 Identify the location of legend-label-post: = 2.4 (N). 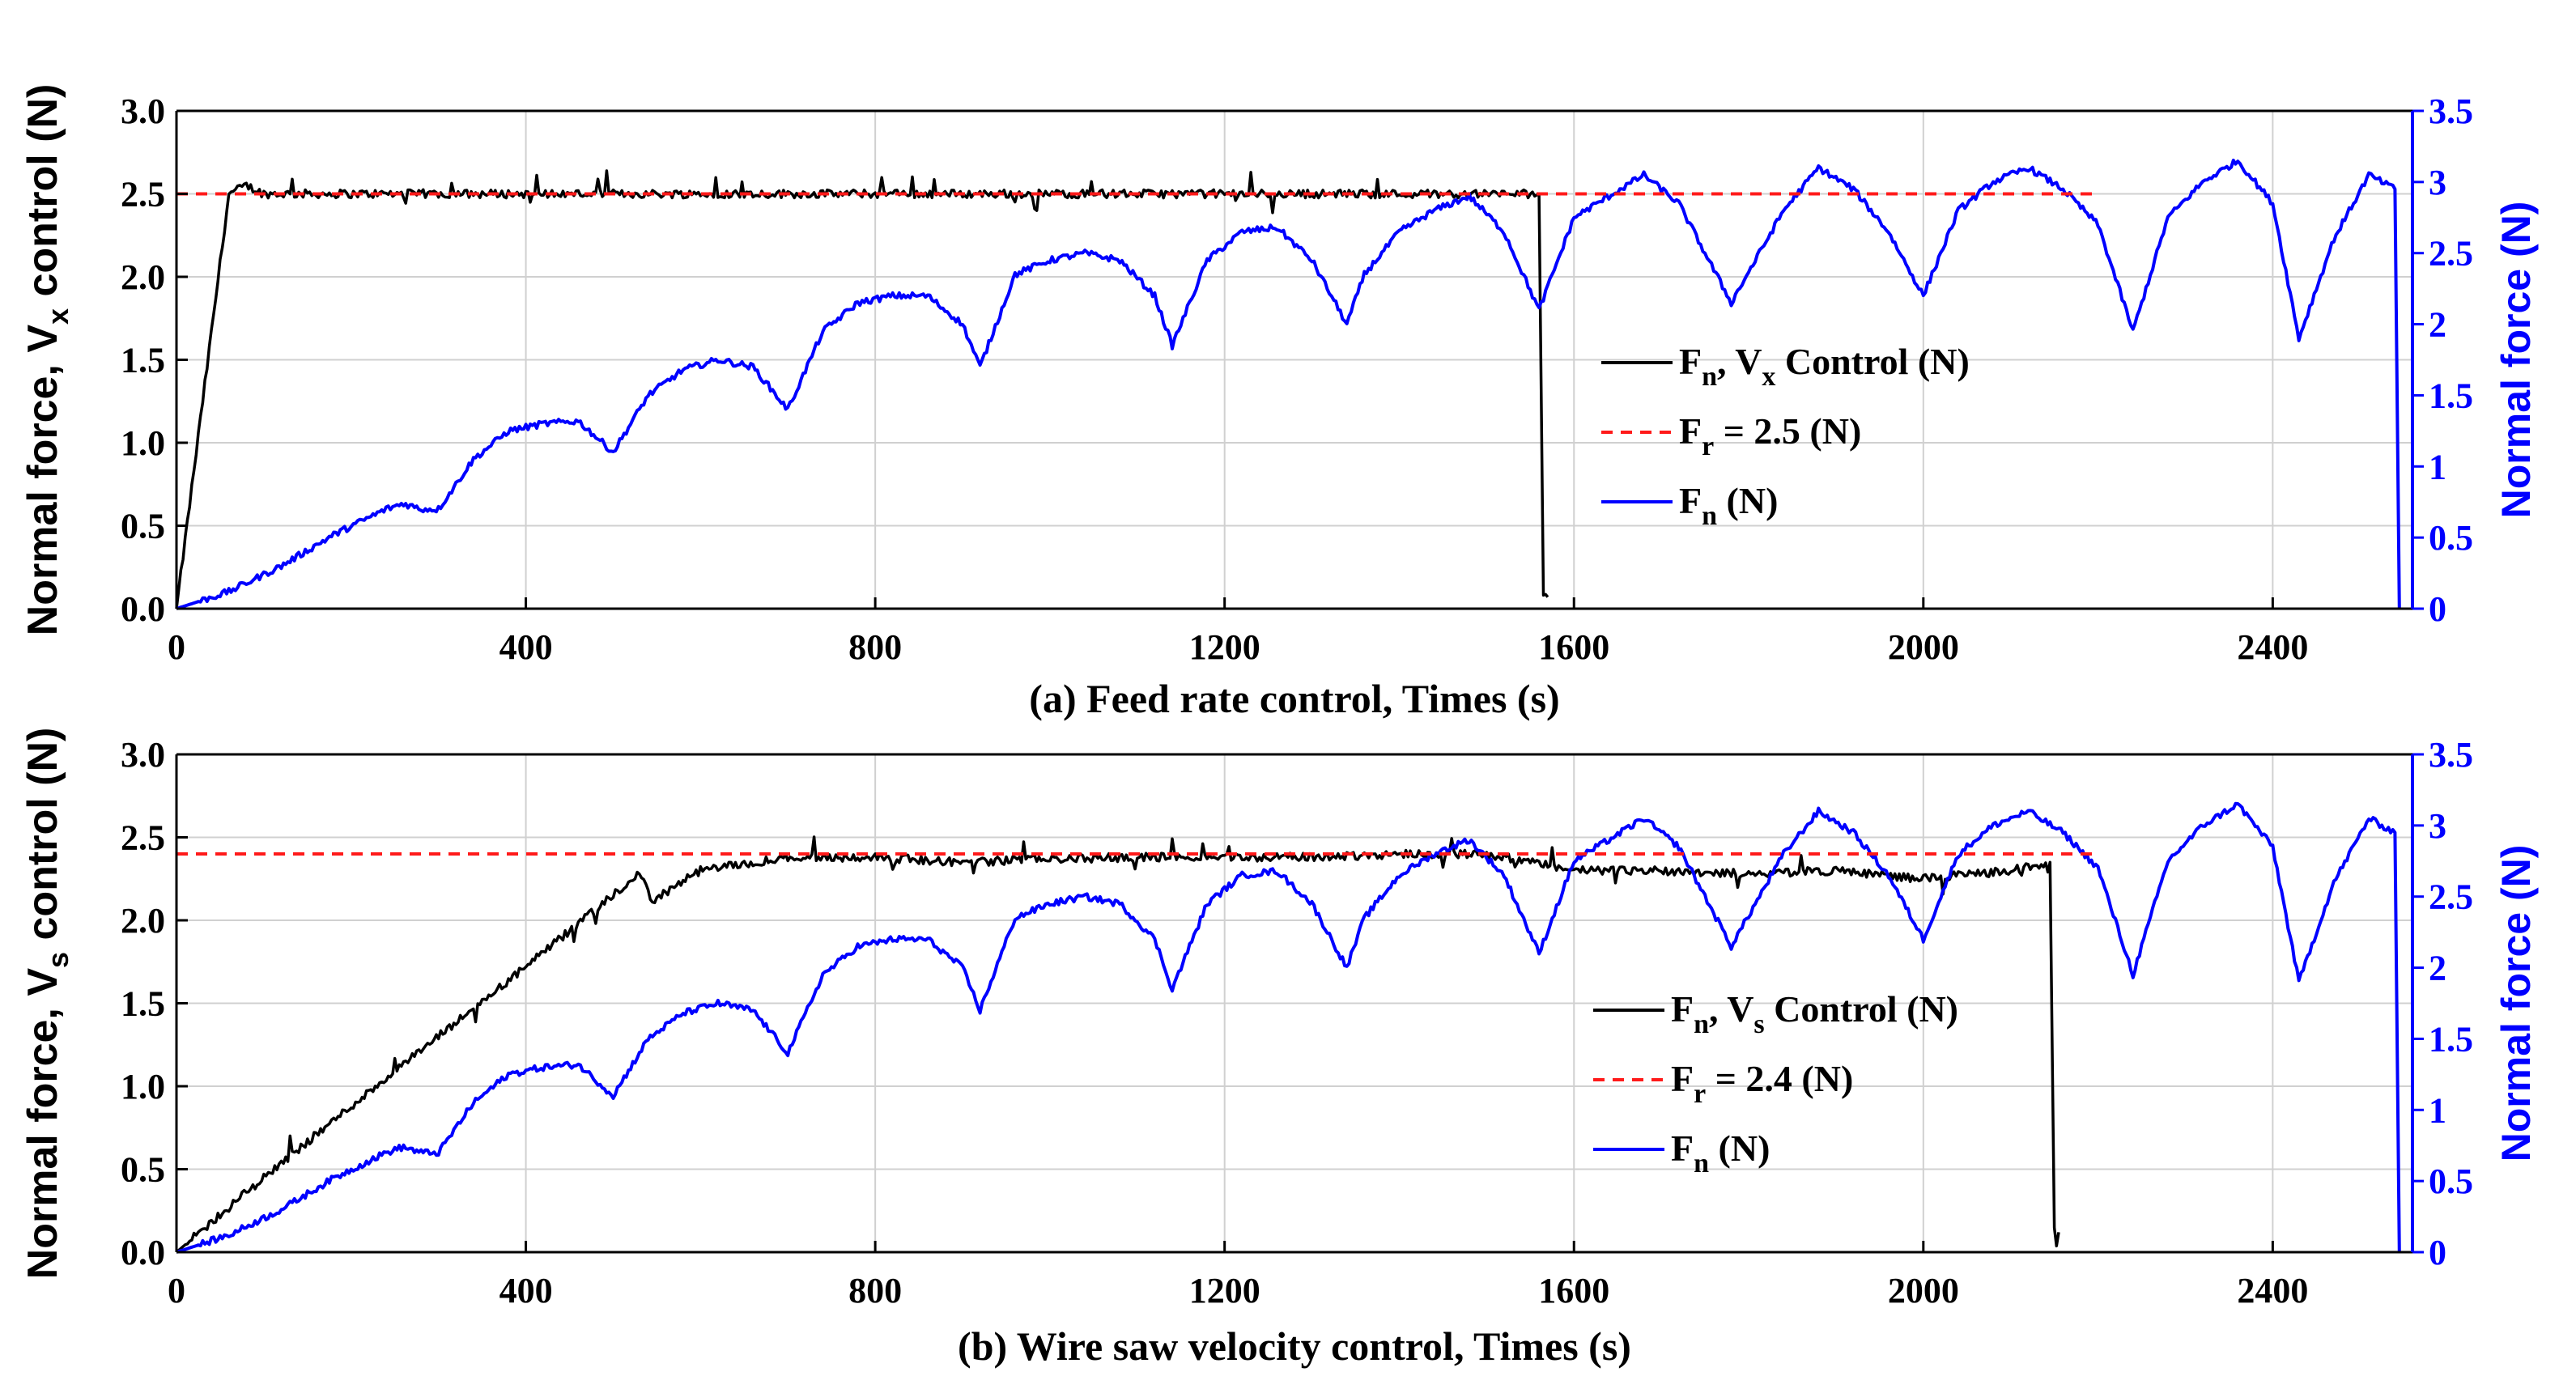
(1780, 1078).